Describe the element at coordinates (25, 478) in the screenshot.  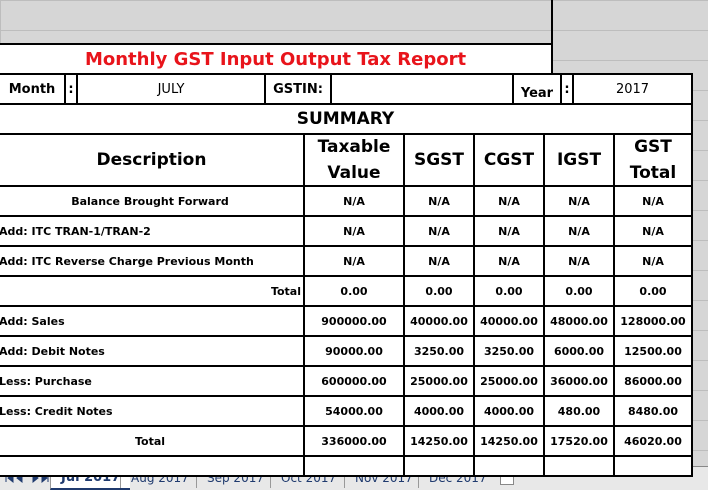
I see `tab-nav` at that location.